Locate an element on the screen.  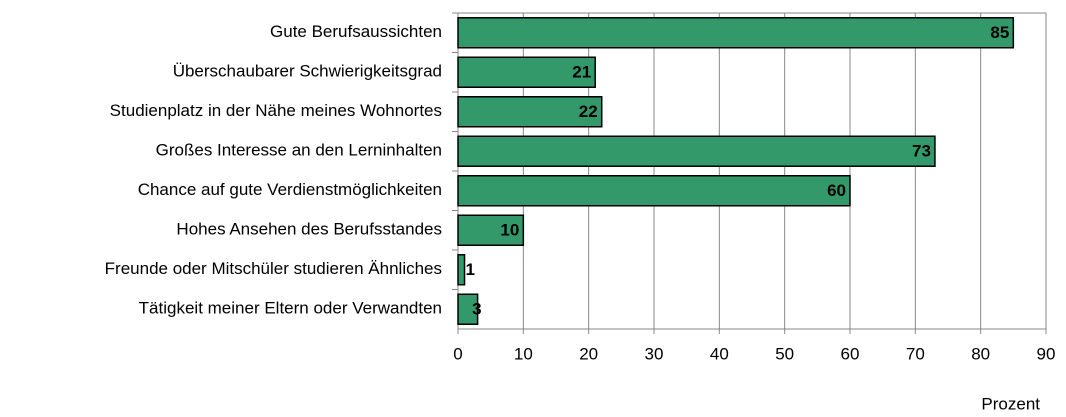
value-label: 21 is located at coordinates (581, 72).